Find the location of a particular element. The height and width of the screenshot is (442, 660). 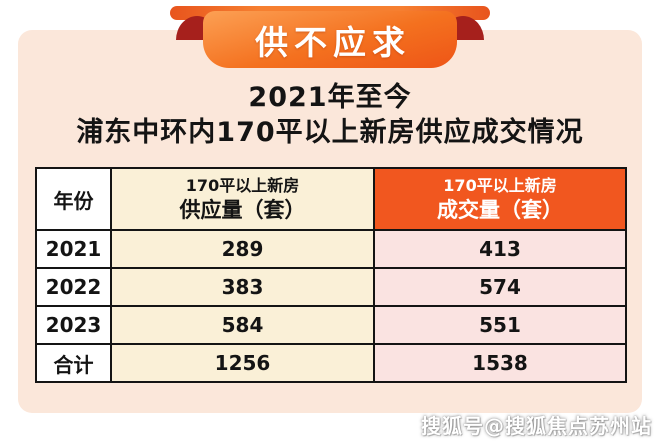

cell-deal: 413 is located at coordinates (500, 249).